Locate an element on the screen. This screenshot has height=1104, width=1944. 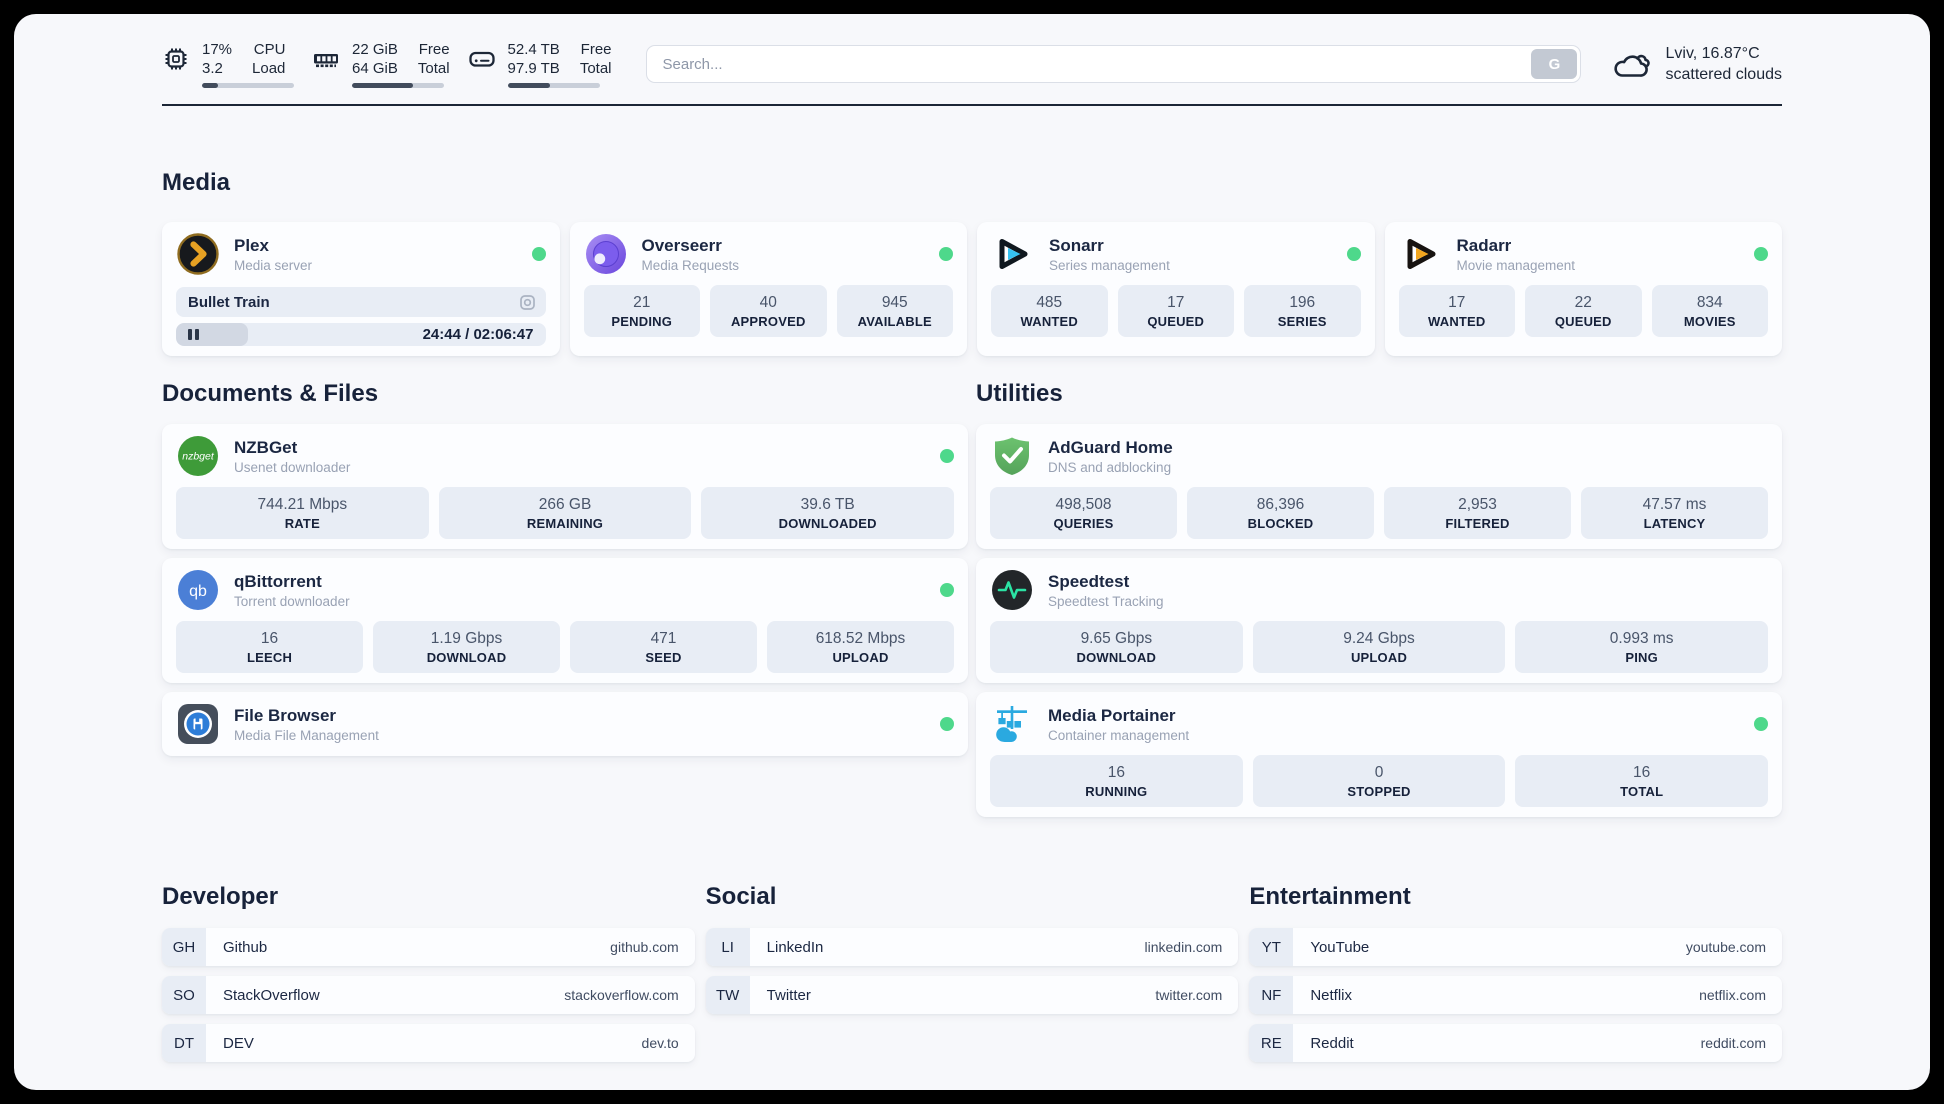
portainer-icon is located at coordinates (1012, 724).